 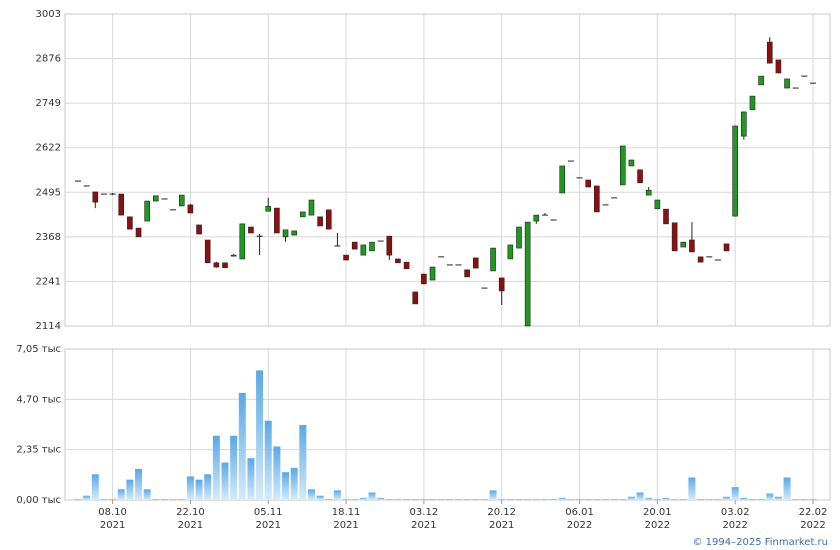 I want to click on x-tick-label: 20.01, so click(x=657, y=512).